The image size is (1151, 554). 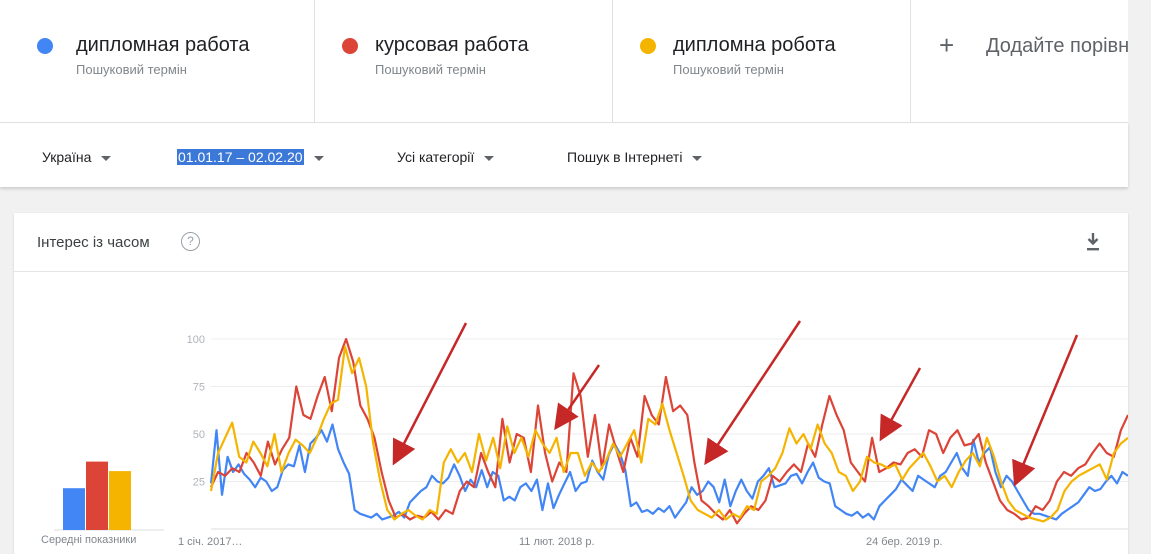 What do you see at coordinates (67, 157) in the screenshot?
I see `region-label: Україна` at bounding box center [67, 157].